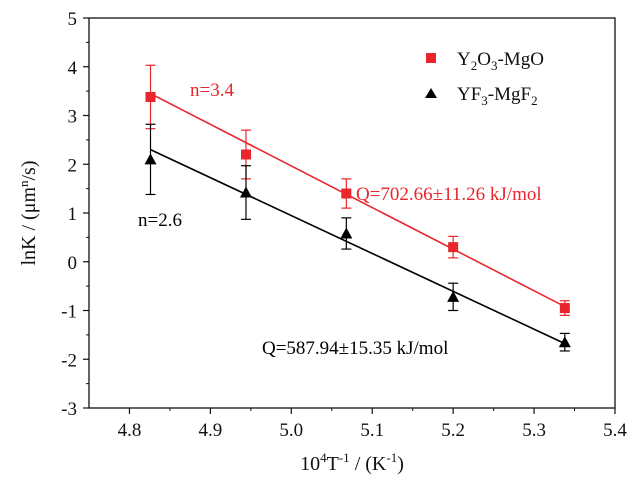 The width and height of the screenshot is (633, 493). What do you see at coordinates (211, 430) in the screenshot?
I see `x-tick-label: 4.9` at bounding box center [211, 430].